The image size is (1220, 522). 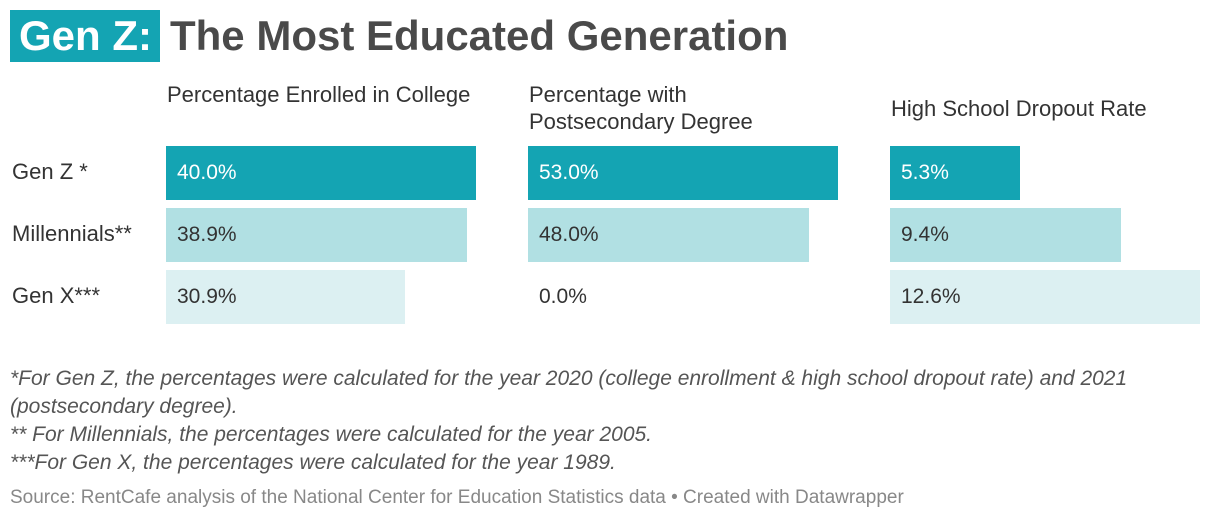 What do you see at coordinates (316, 235) in the screenshot?
I see `bar-enrolled-millennials` at bounding box center [316, 235].